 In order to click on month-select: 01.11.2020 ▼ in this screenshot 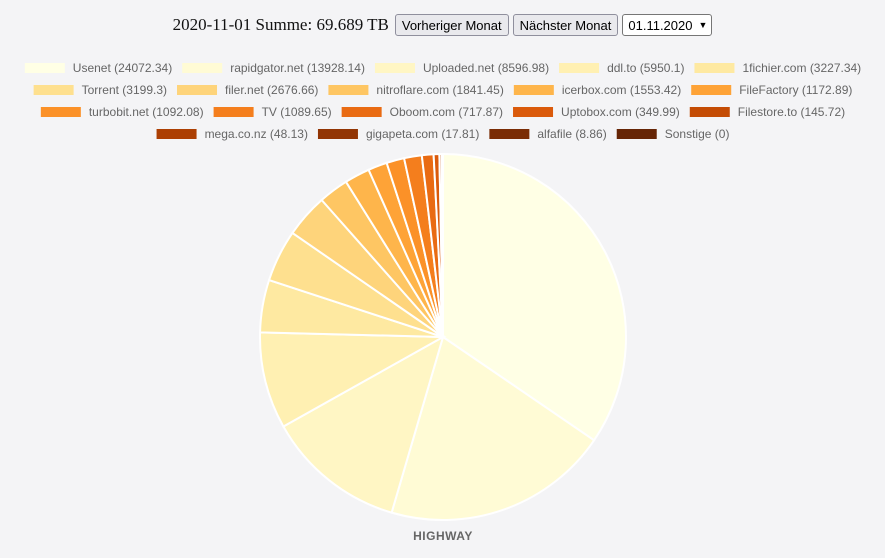, I will do `click(667, 25)`.